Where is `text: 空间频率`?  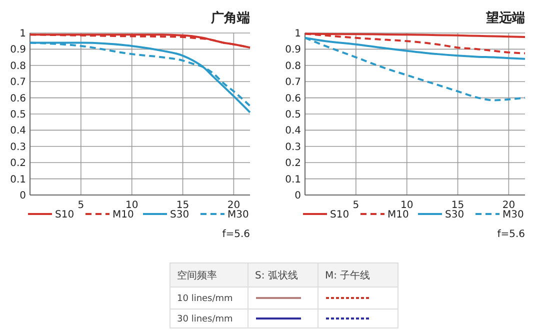 text: 空间频率 is located at coordinates (197, 276).